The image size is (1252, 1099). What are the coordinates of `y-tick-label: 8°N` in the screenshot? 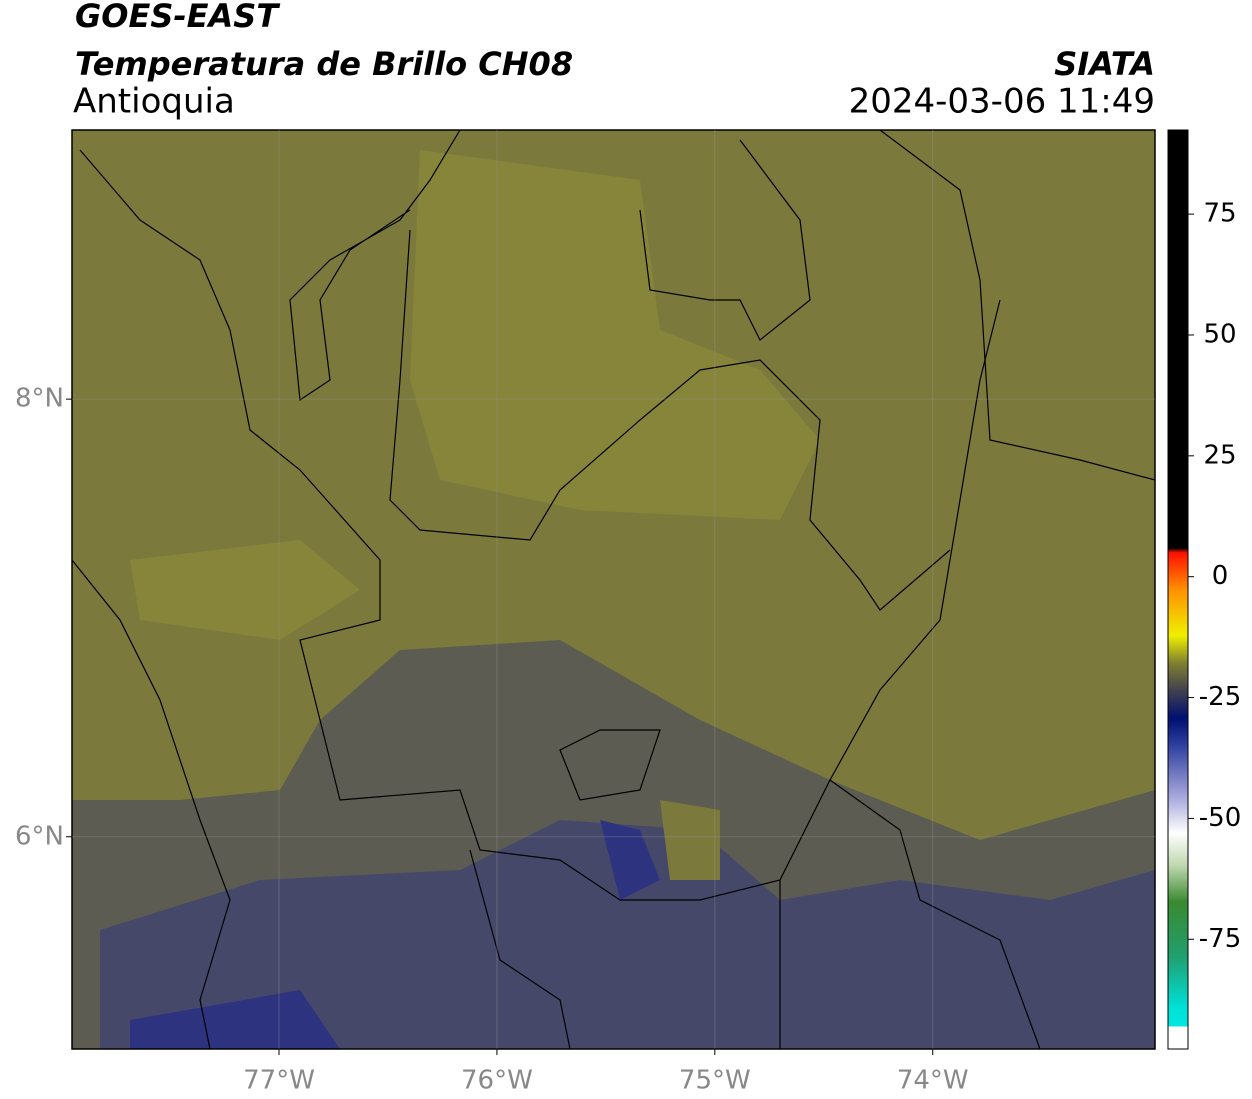 It's located at (39, 399).